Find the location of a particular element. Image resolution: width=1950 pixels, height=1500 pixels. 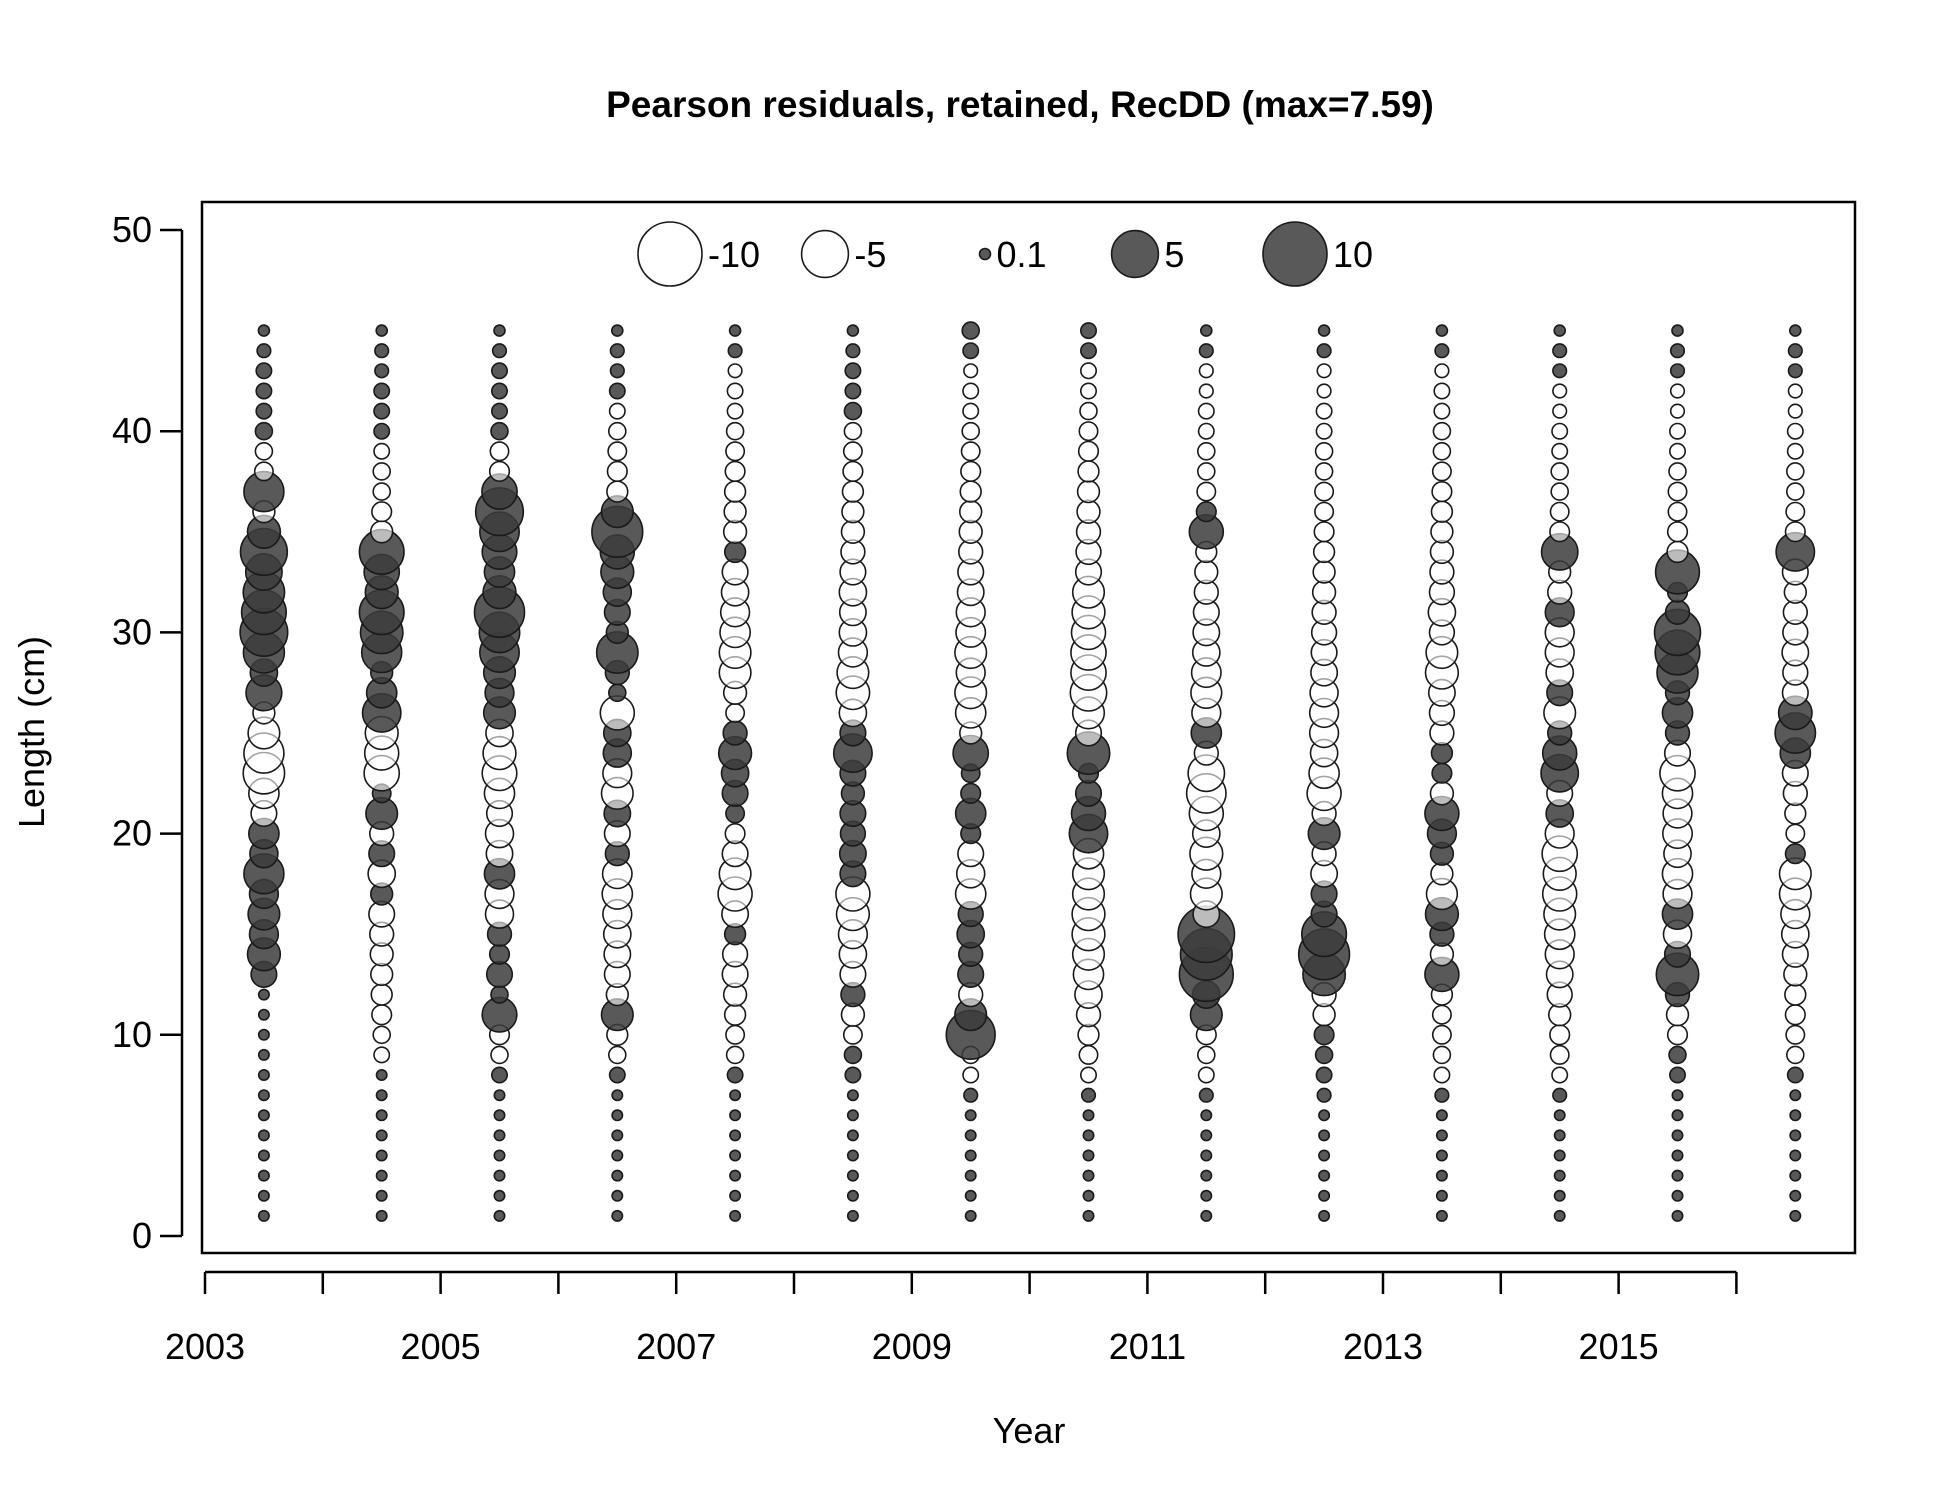

x-axis: 2003 2005 2007 2009 2011 2013 2015 is located at coordinates (951, 1318).